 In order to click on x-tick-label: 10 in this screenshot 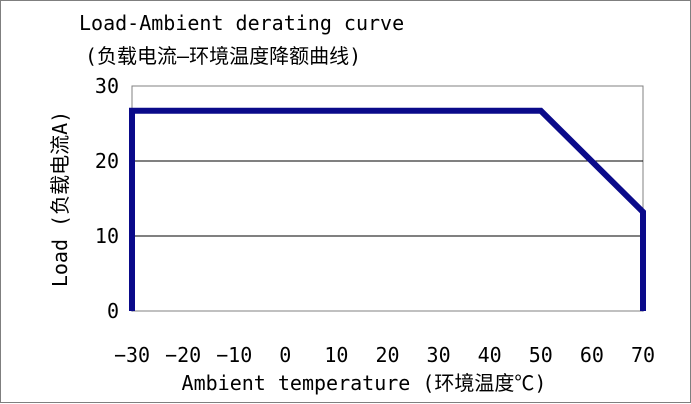, I will do `click(336, 355)`.